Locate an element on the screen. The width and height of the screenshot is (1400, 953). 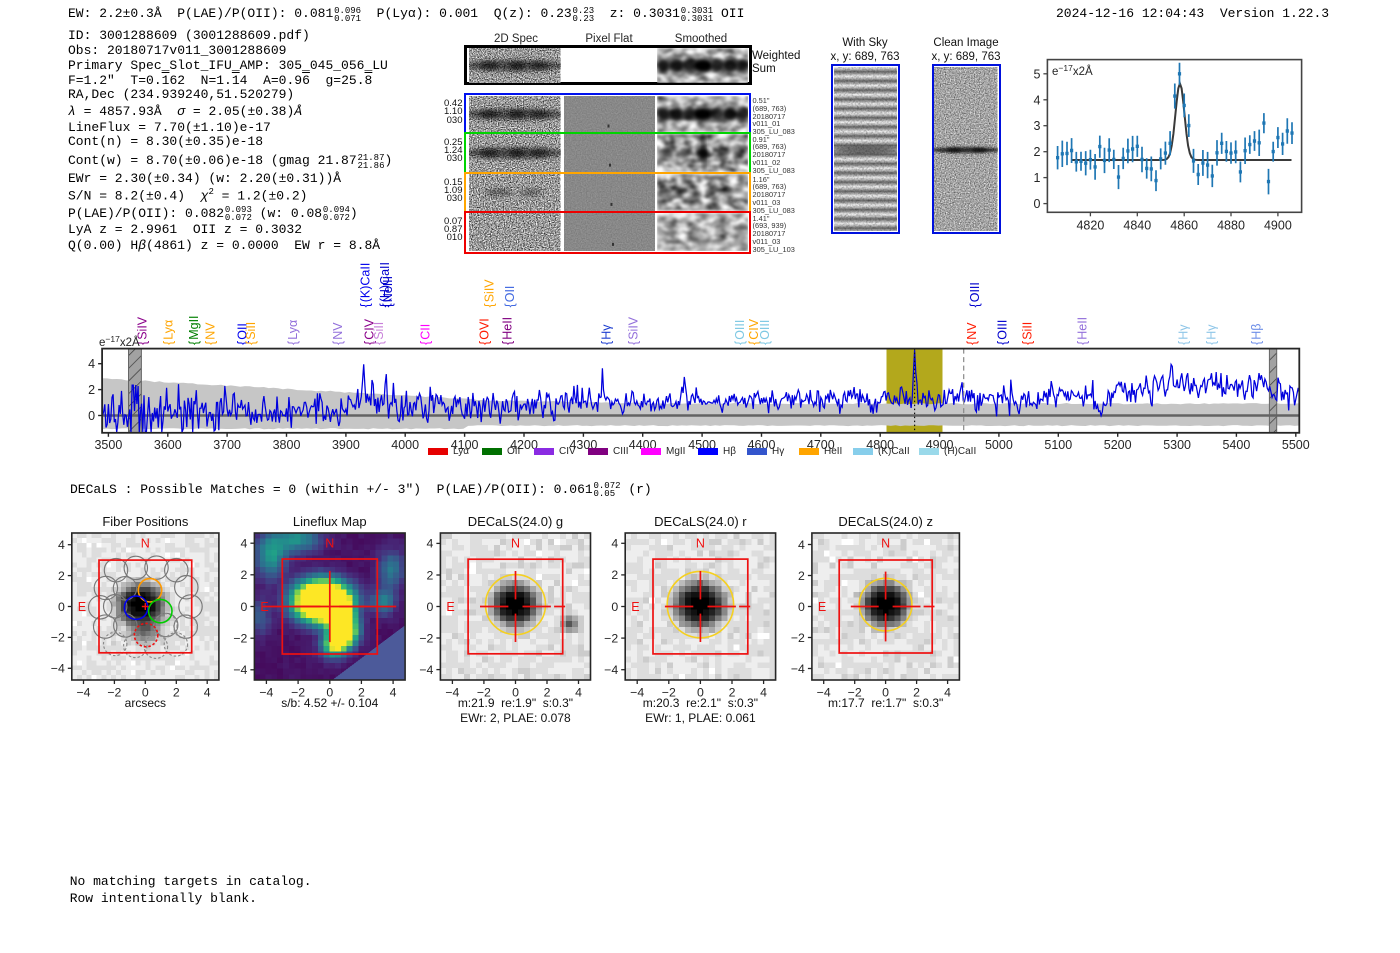
svg-text: 4100 is located at coordinates (465, 445).